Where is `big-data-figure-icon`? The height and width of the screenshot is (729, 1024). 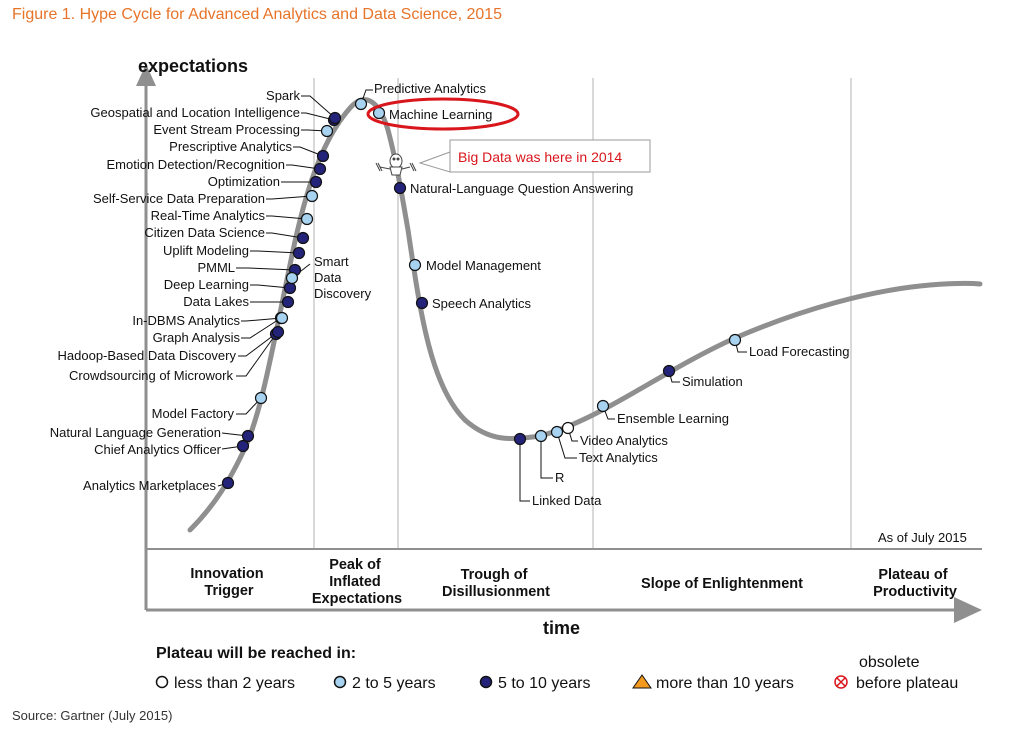 big-data-figure-icon is located at coordinates (396, 164).